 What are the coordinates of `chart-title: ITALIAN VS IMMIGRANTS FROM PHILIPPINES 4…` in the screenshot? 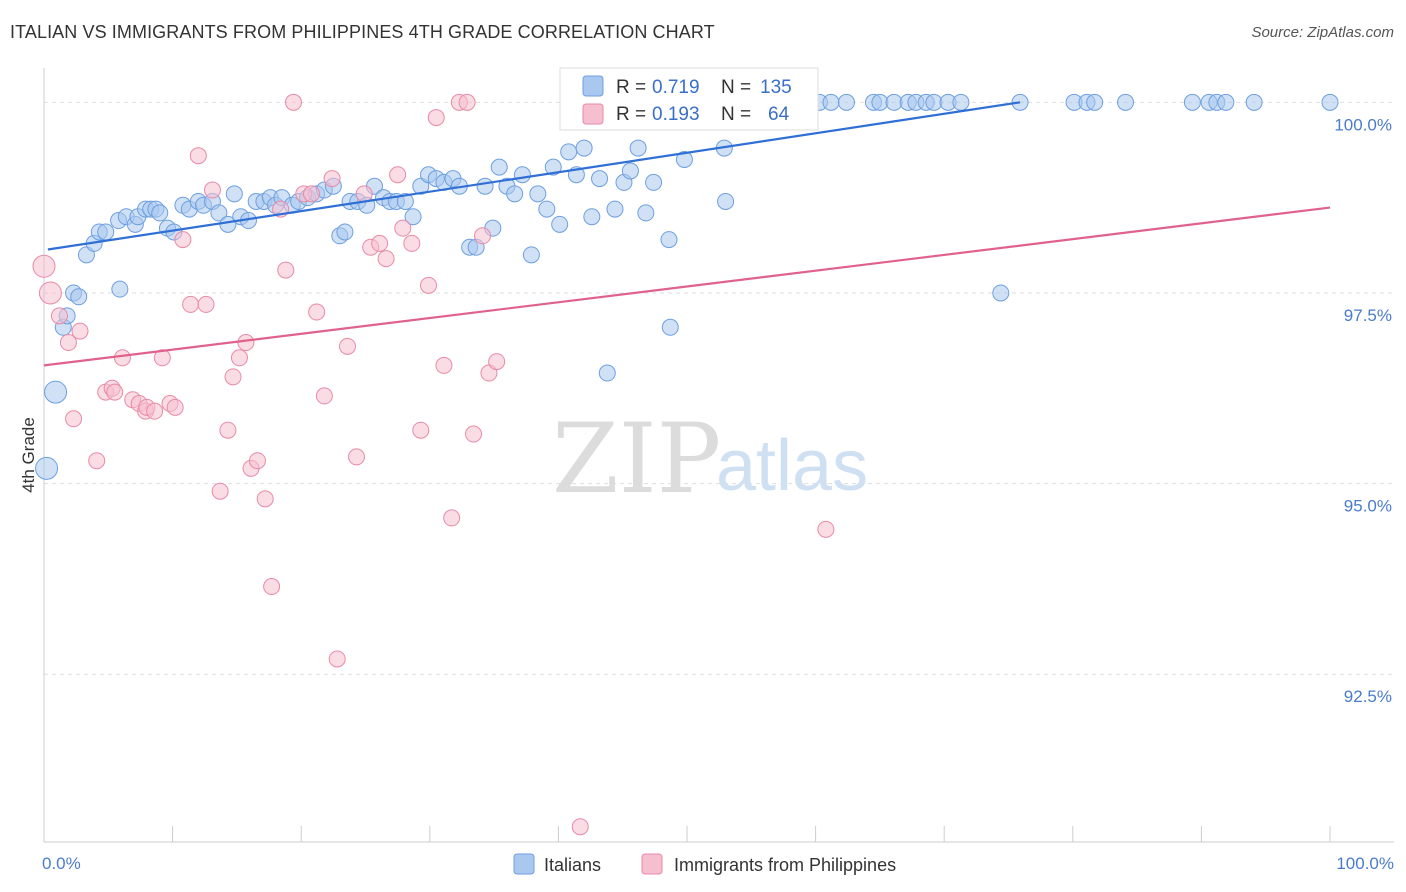 It's located at (362, 32).